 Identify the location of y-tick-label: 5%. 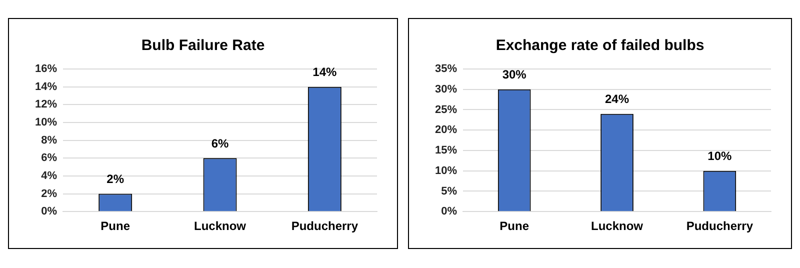
(449, 191).